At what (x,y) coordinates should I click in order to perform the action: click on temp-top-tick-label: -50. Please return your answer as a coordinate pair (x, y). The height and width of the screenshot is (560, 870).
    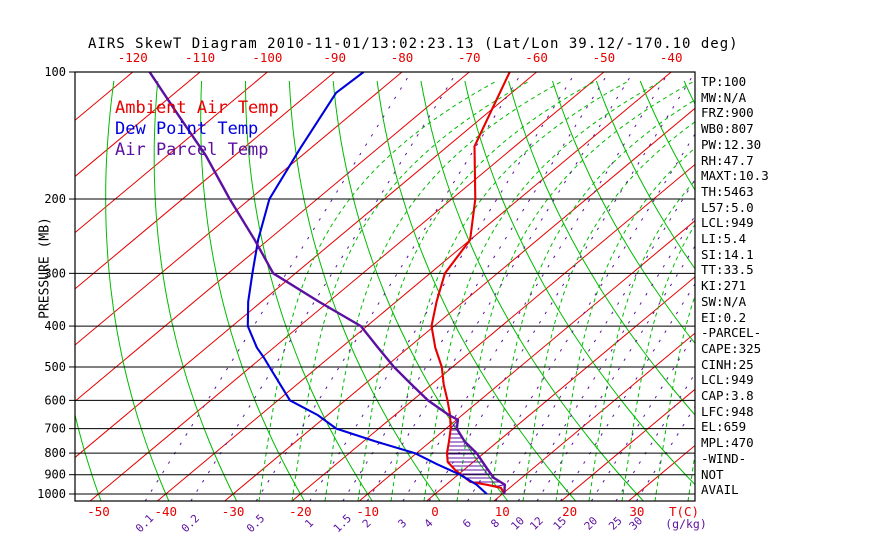
    Looking at the image, I should click on (604, 57).